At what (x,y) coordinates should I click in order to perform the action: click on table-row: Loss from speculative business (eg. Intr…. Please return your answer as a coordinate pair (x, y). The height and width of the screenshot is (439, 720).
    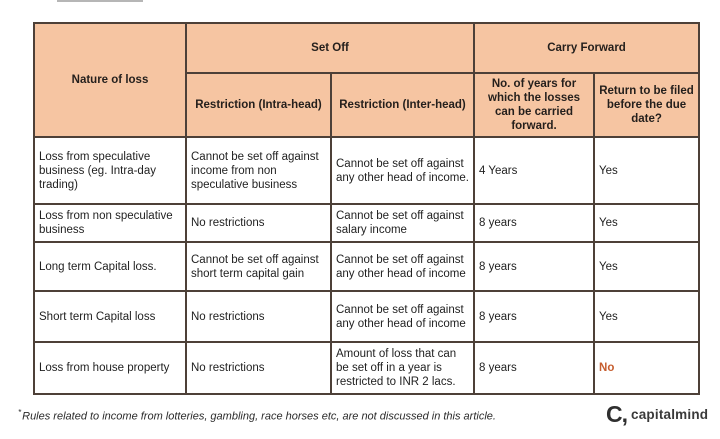
    Looking at the image, I should click on (367, 170).